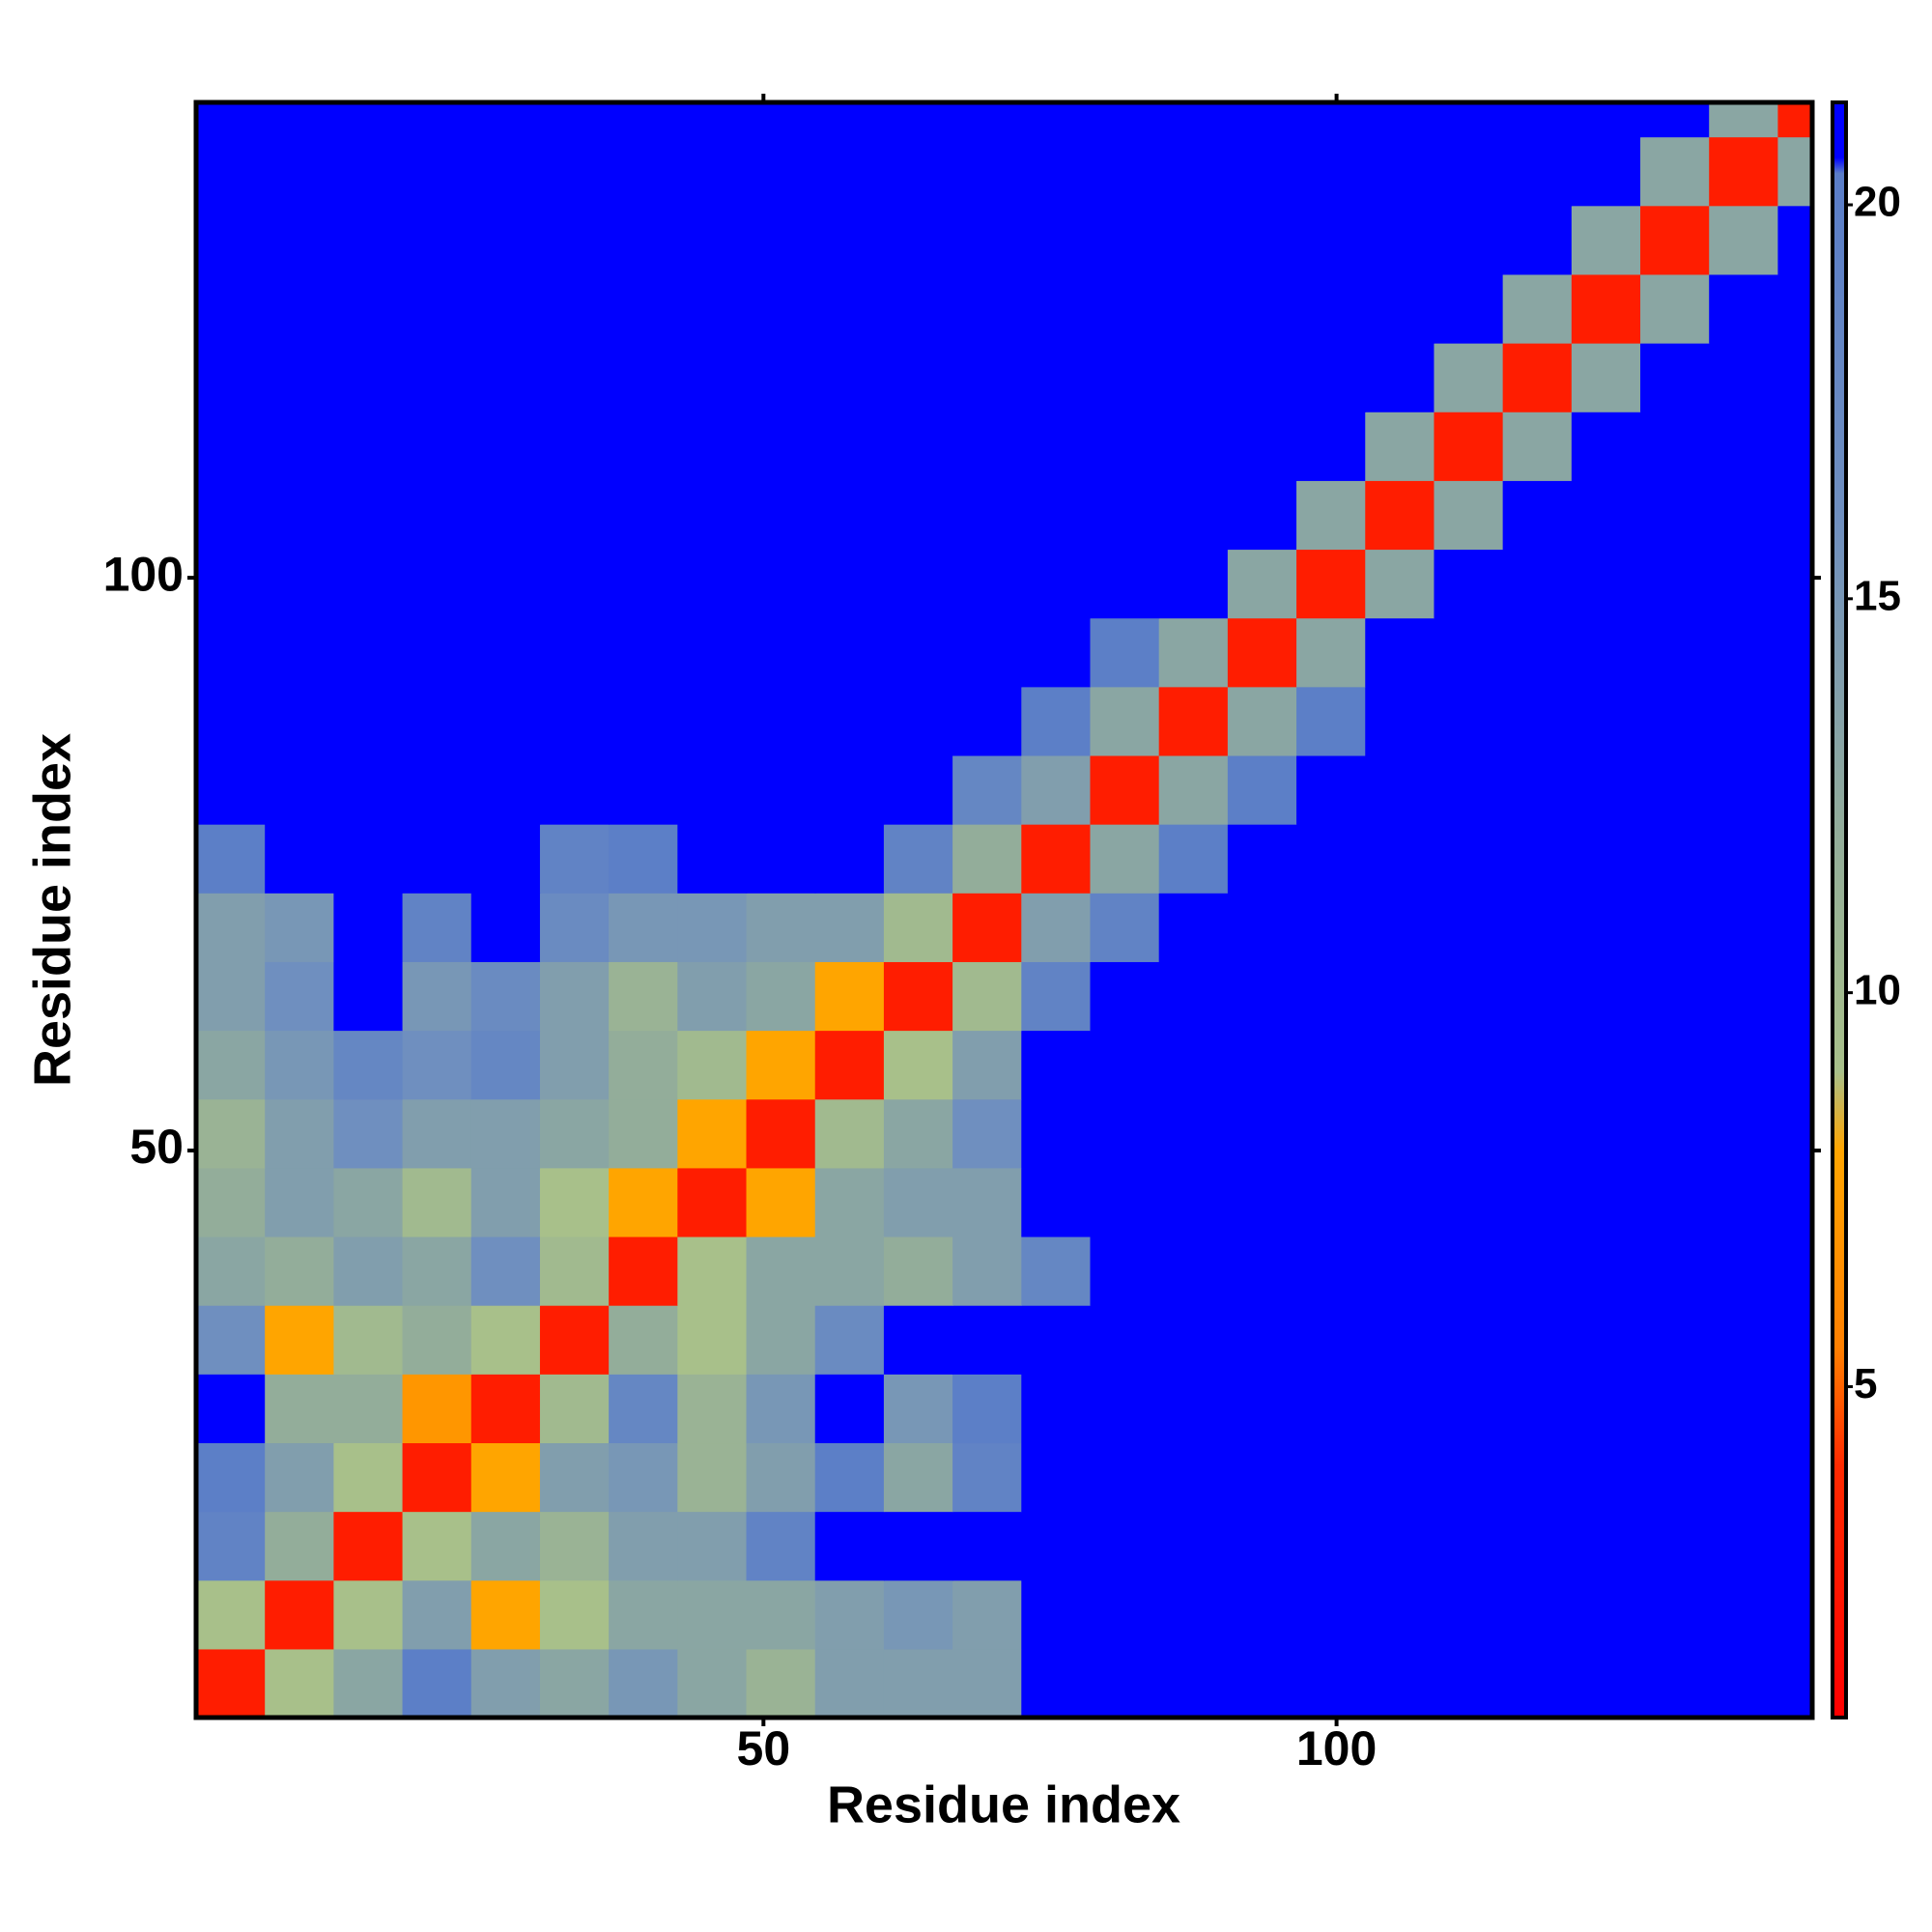 This screenshot has width=1932, height=1932. What do you see at coordinates (1003, 1804) in the screenshot?
I see `x-axis-label: Residue index` at bounding box center [1003, 1804].